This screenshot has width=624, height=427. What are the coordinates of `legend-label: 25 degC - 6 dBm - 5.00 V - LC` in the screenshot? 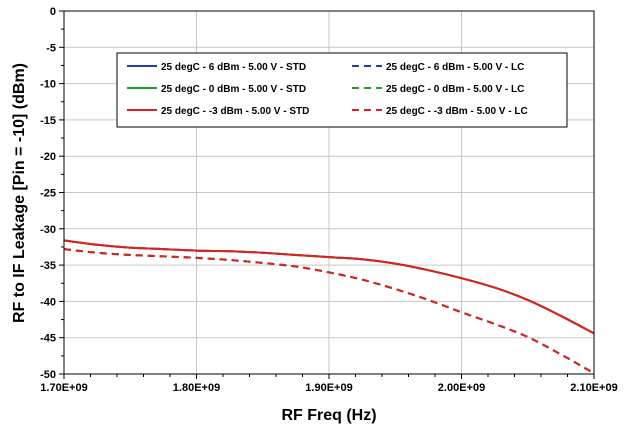 It's located at (455, 67).